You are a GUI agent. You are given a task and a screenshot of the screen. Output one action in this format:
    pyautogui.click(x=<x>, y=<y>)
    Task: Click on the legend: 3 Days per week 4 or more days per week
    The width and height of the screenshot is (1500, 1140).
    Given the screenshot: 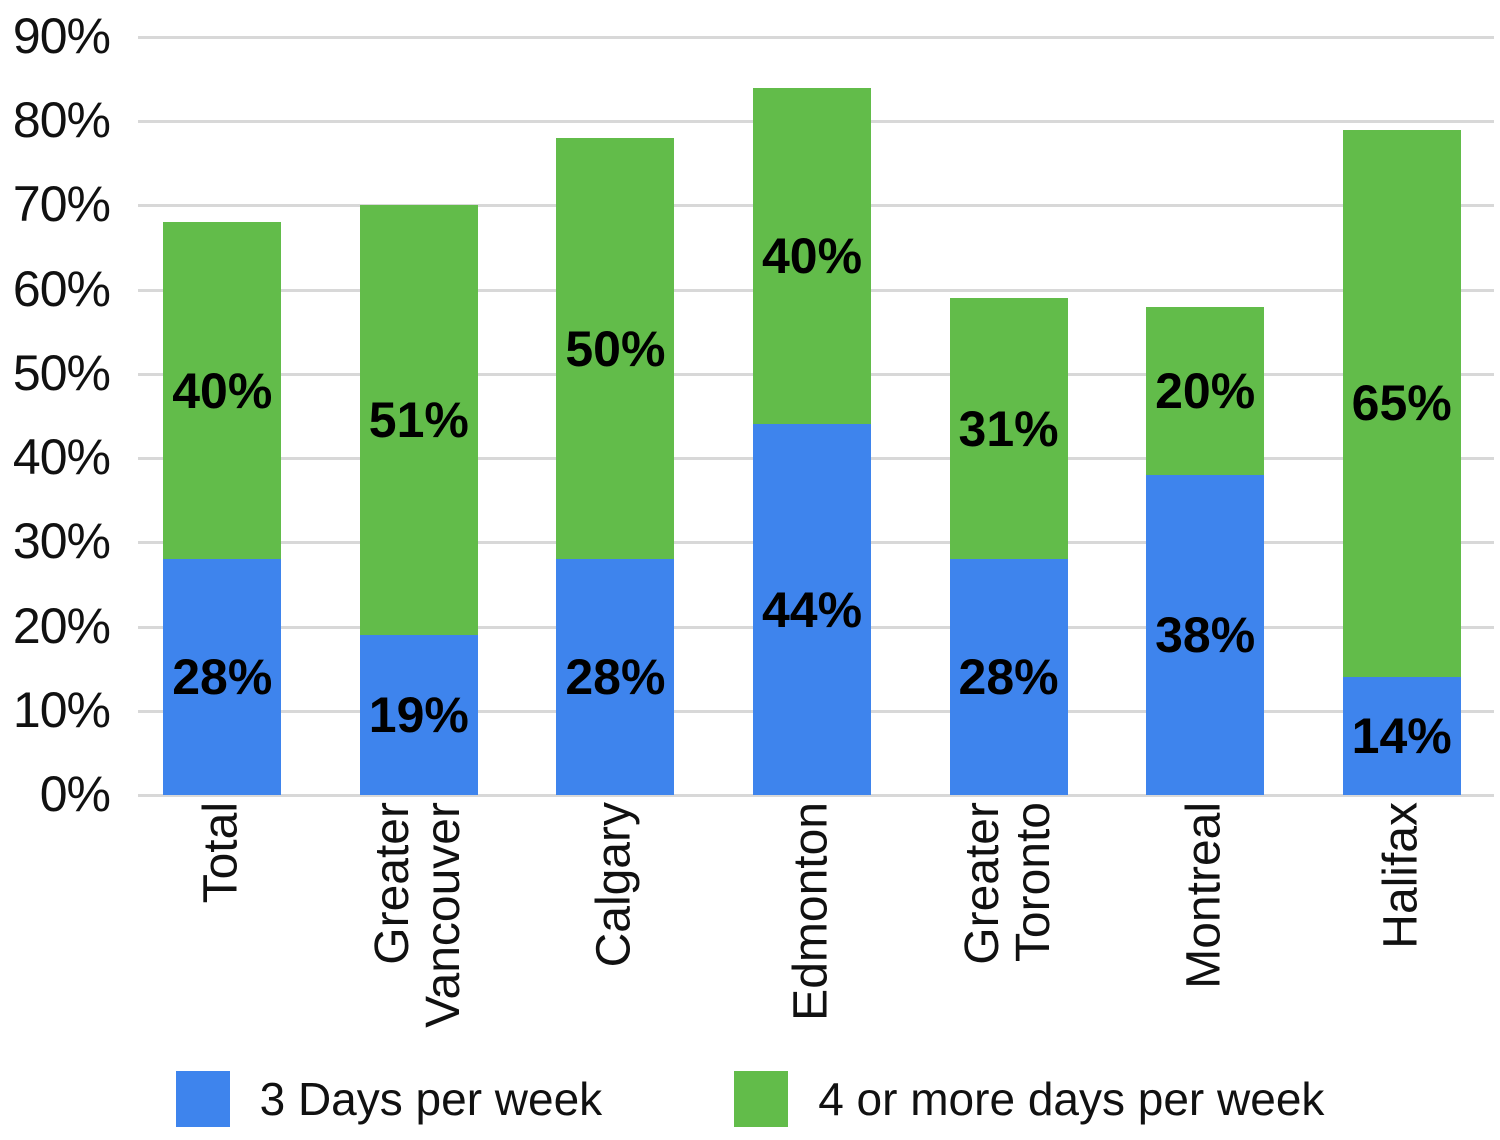 What is the action you would take?
    pyautogui.click(x=750, y=1099)
    